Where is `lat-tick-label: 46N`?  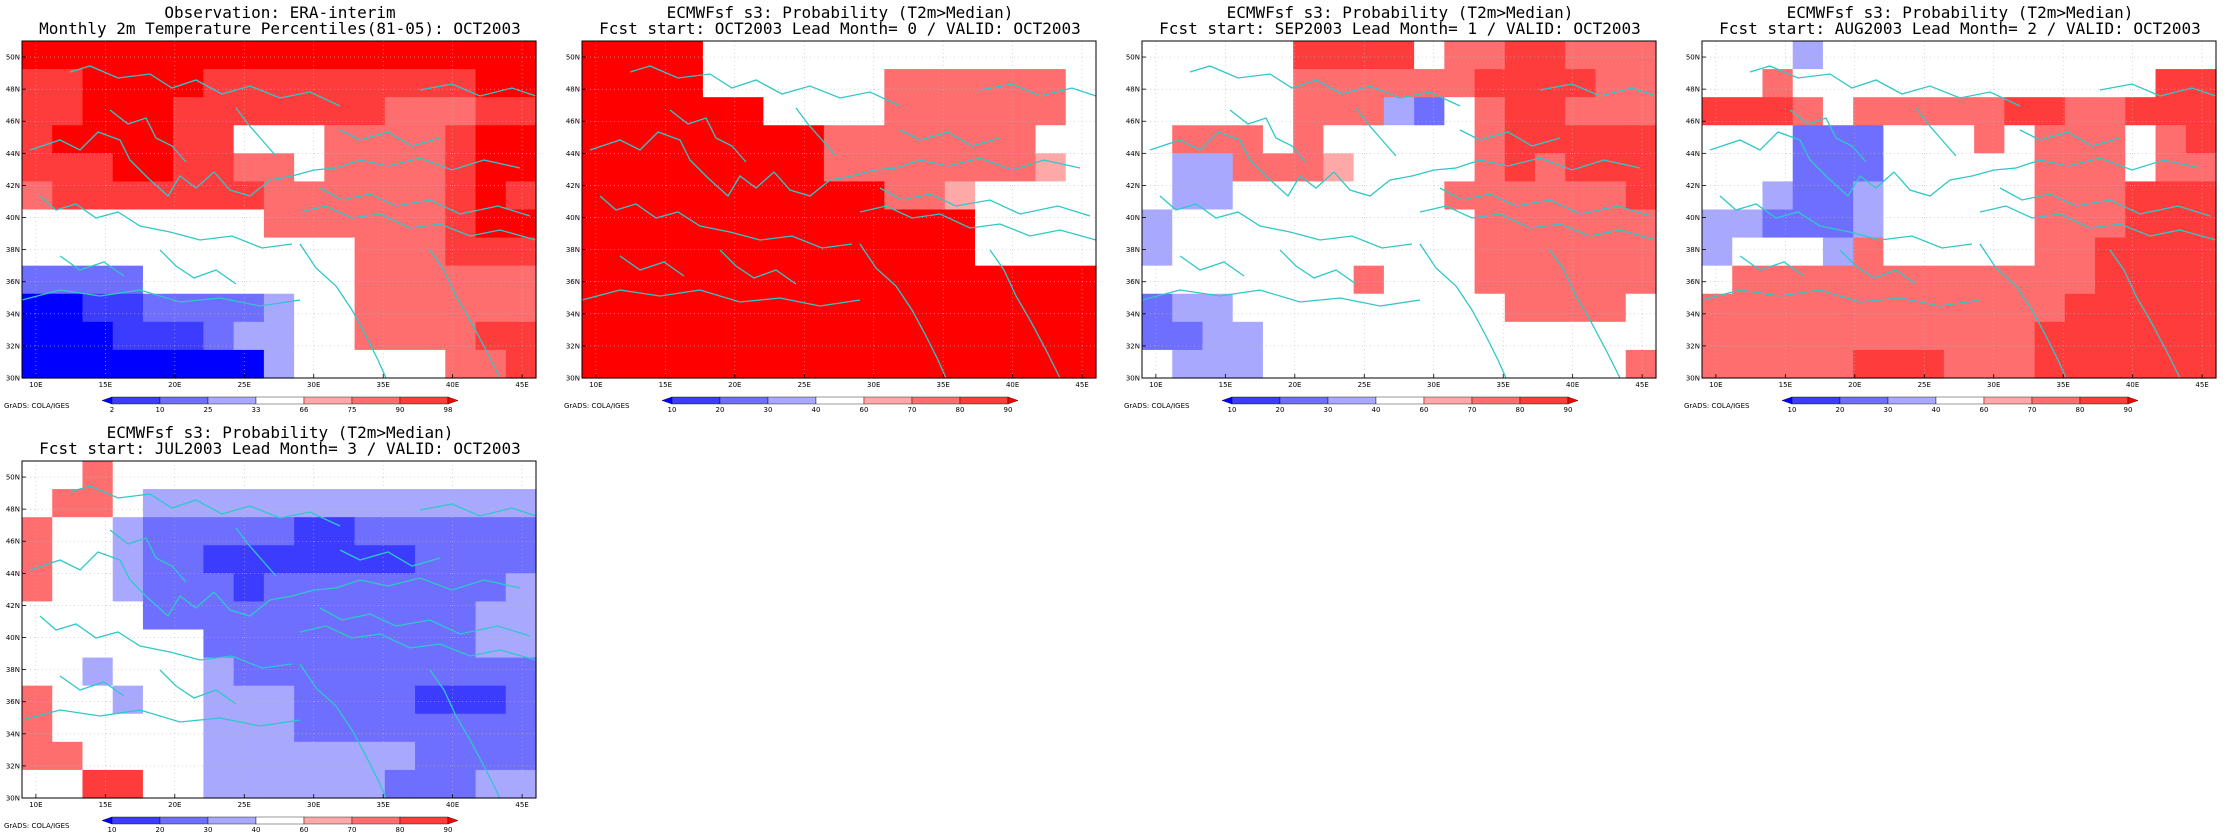
lat-tick-label: 46N is located at coordinates (13, 542).